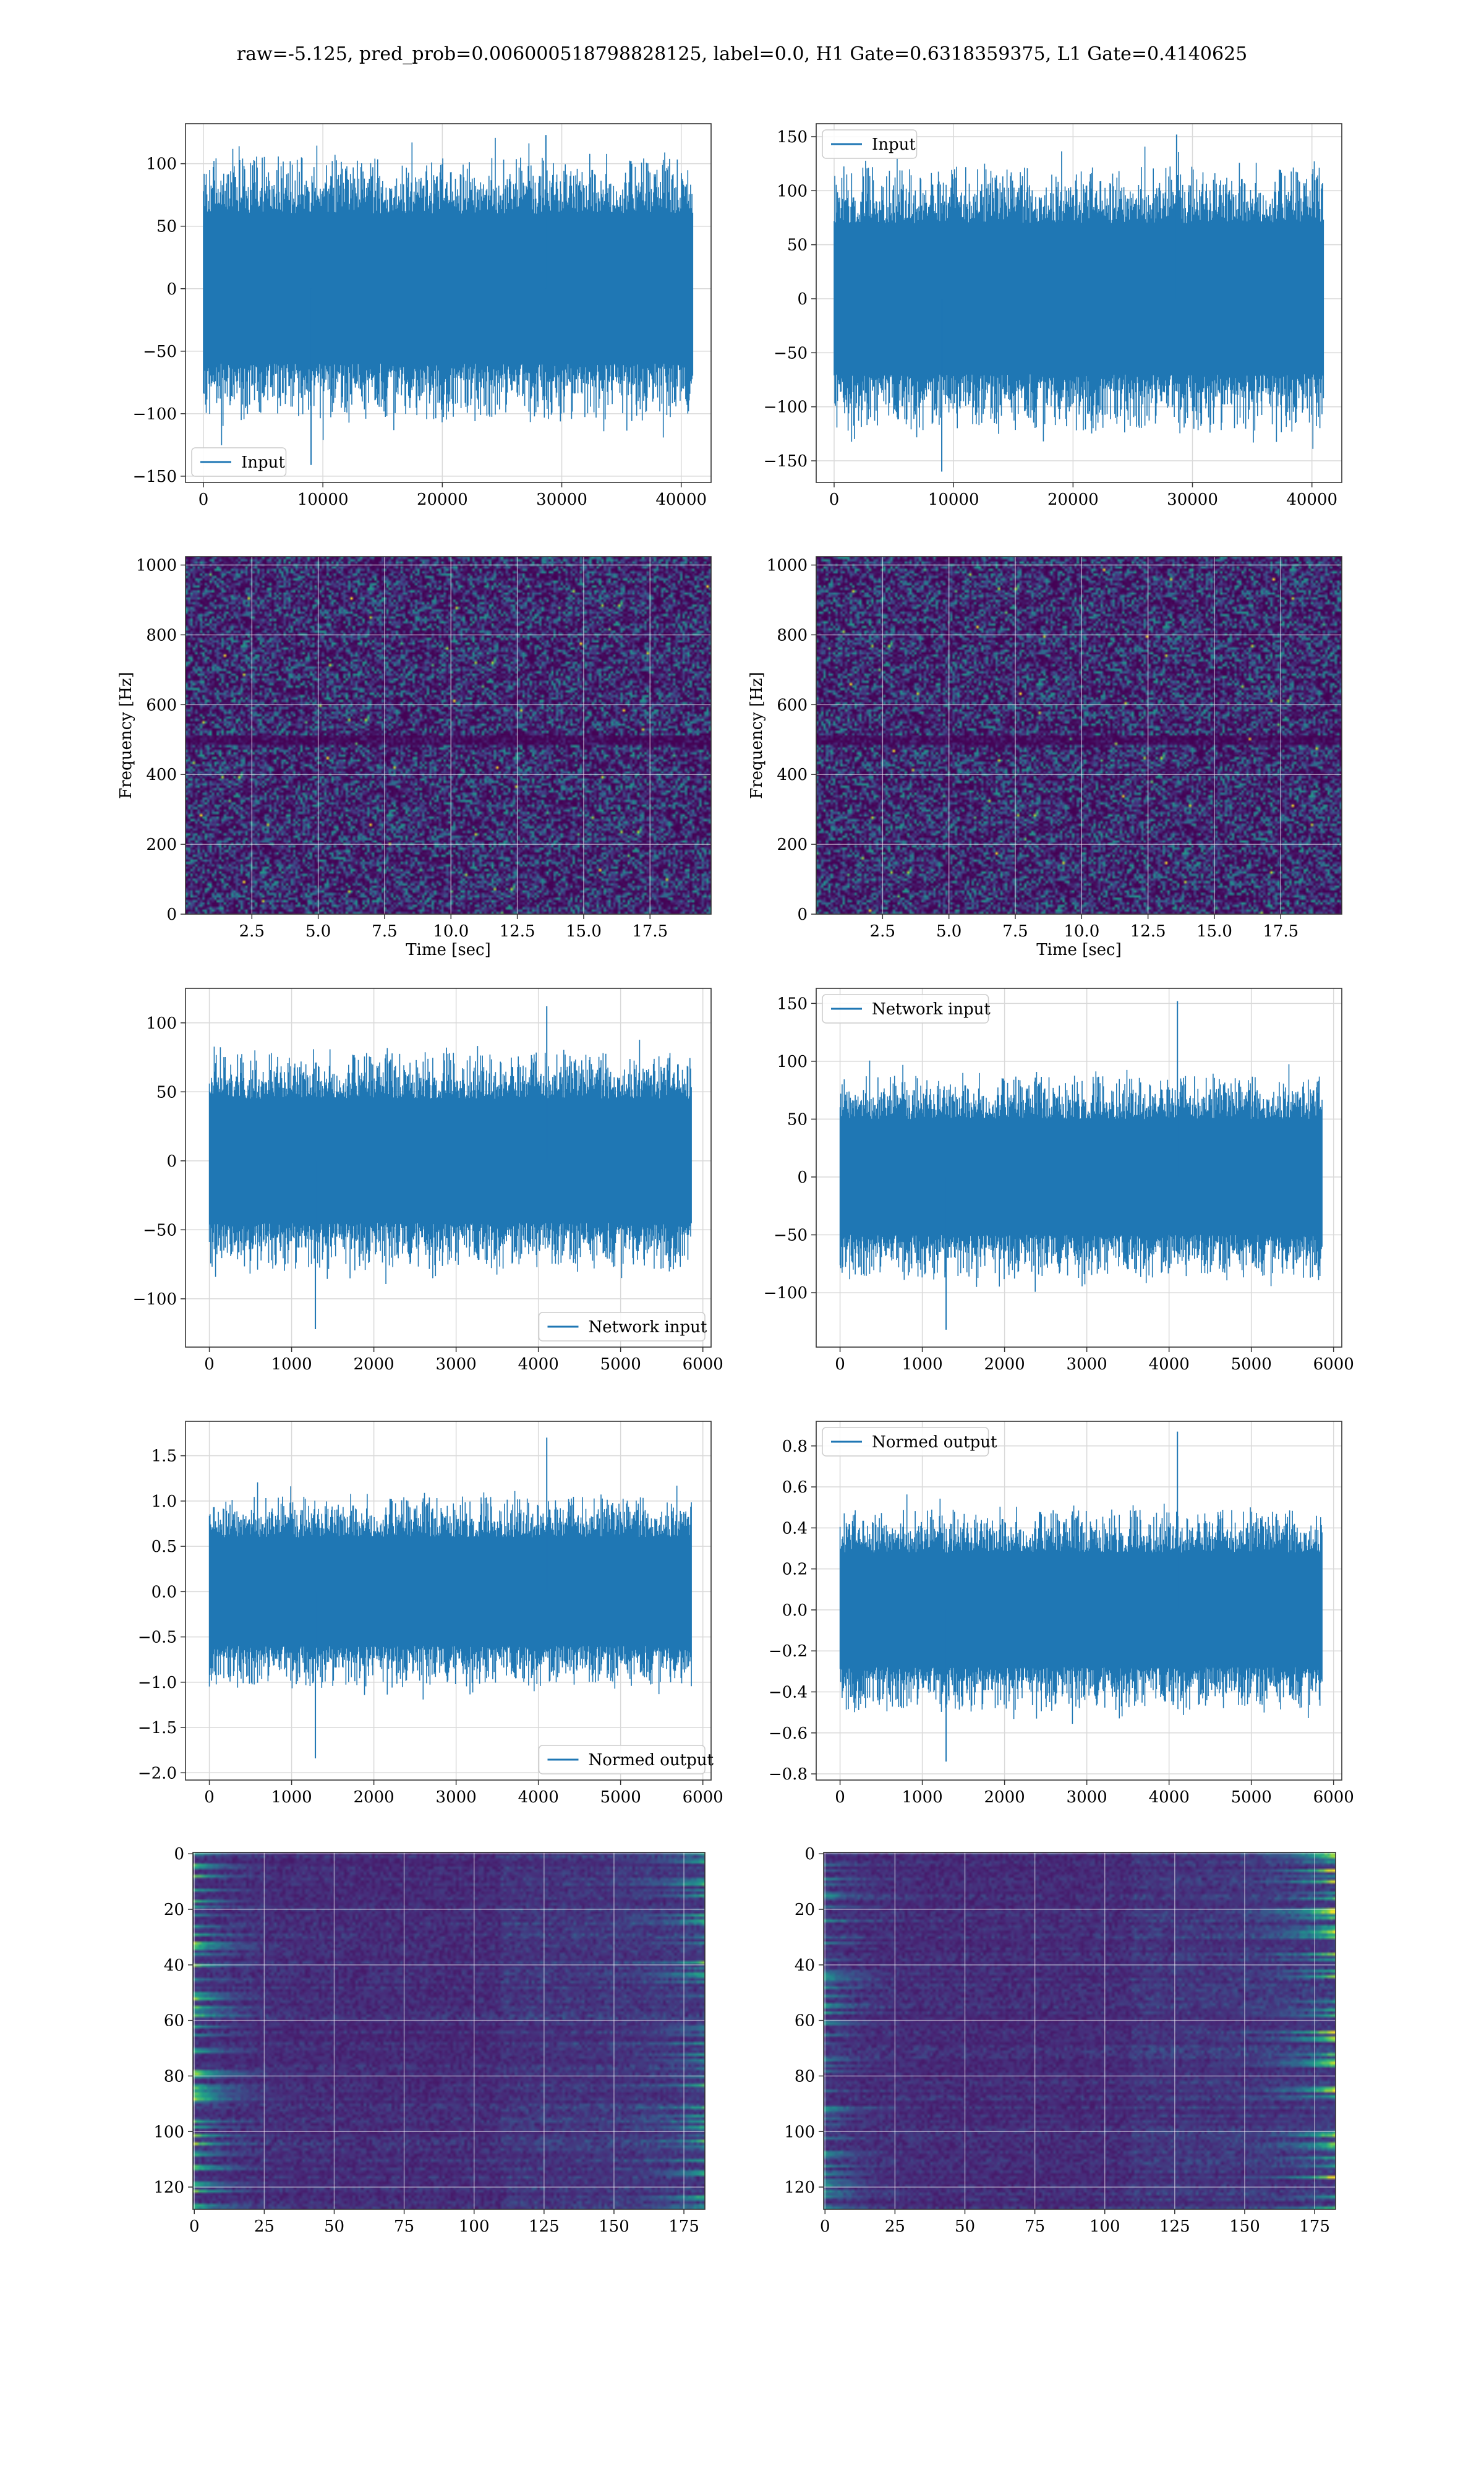  What do you see at coordinates (157, 1773) in the screenshot?
I see `y-tick-label: −2.0` at bounding box center [157, 1773].